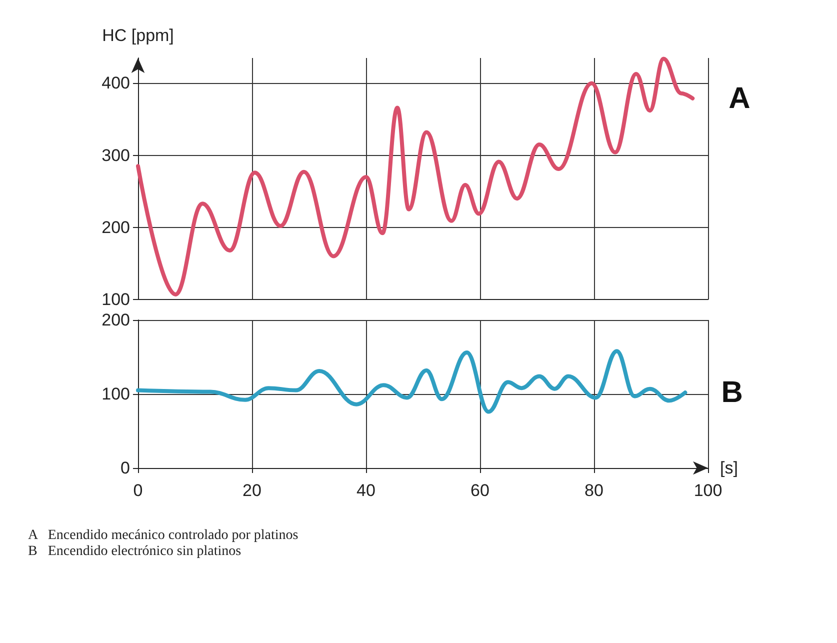 This screenshot has height=643, width=837. I want to click on text: B Encendido electrónico sin platinos, so click(134, 552).